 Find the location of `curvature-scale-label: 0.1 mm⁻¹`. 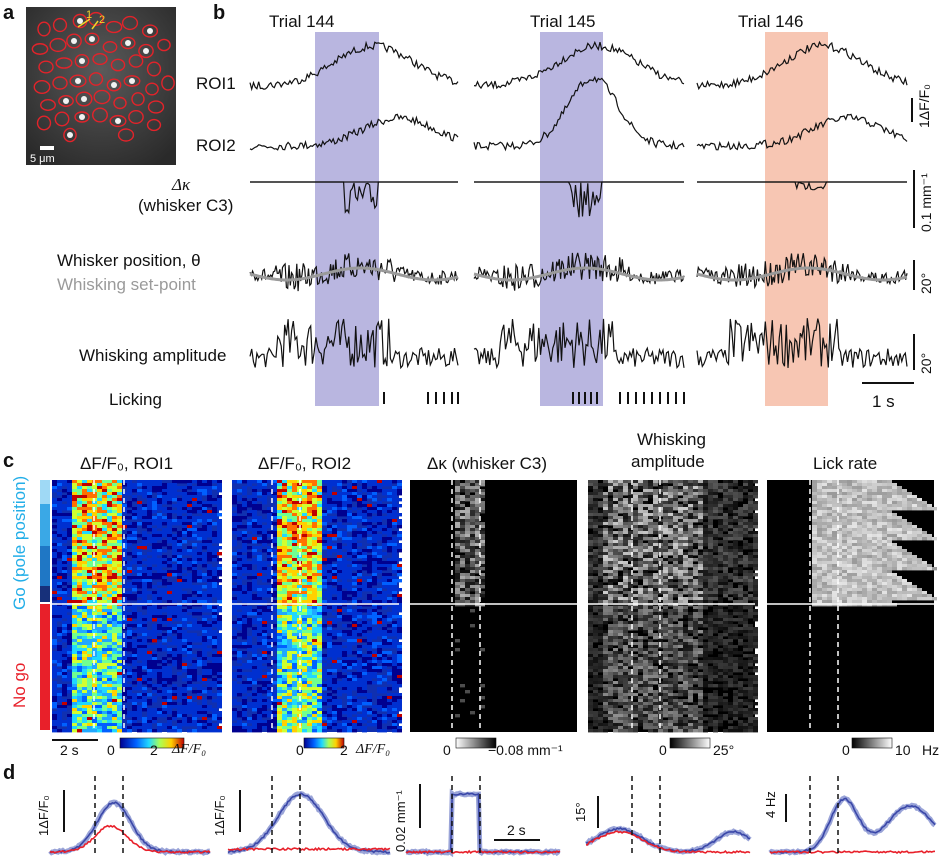

curvature-scale-label: 0.1 mm⁻¹ is located at coordinates (926, 202).